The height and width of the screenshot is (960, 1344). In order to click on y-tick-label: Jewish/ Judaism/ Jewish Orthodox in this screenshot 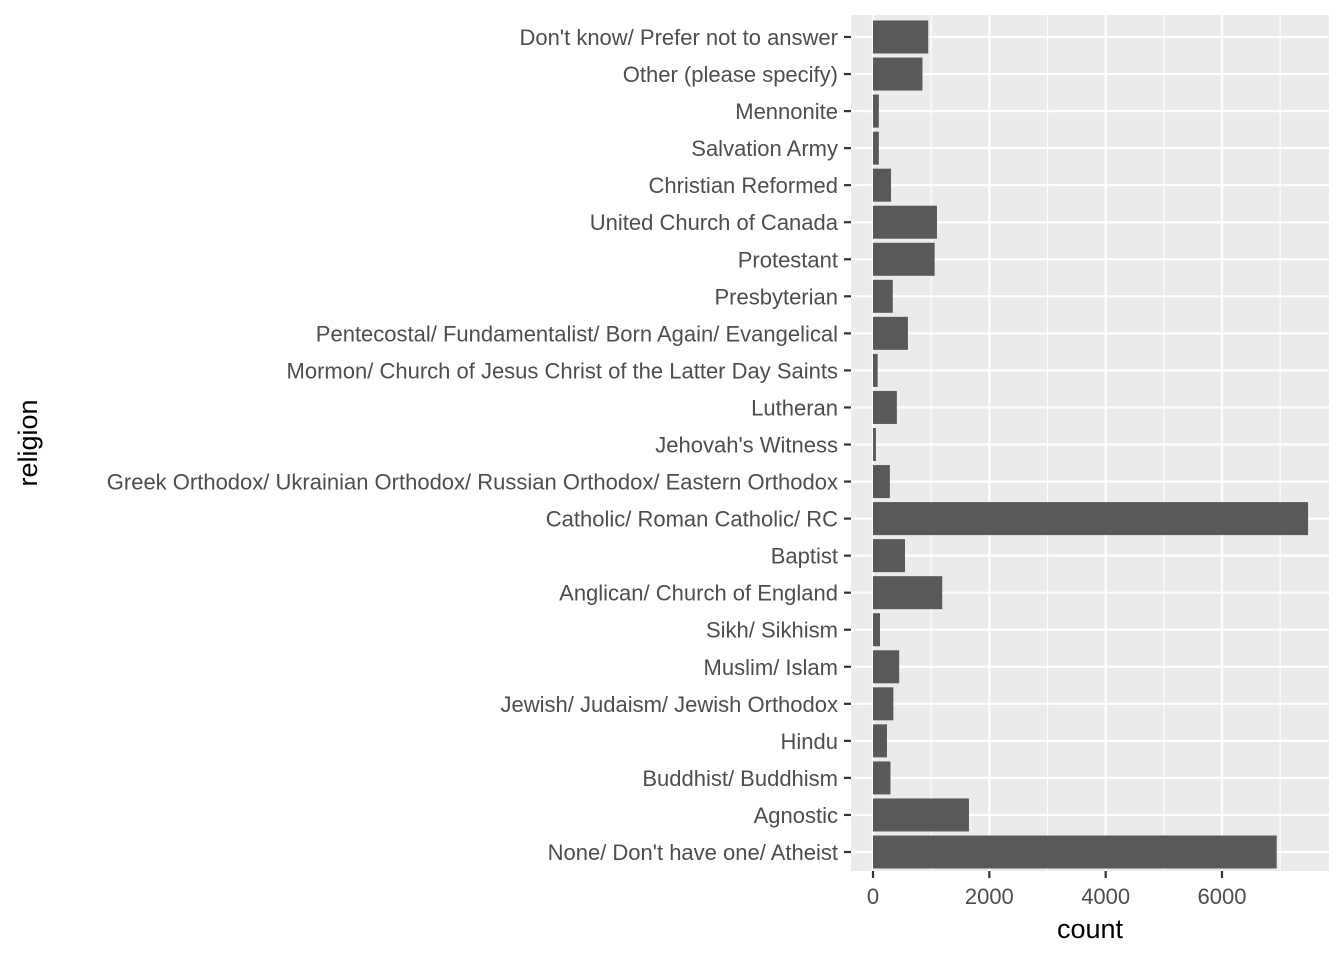, I will do `click(669, 704)`.